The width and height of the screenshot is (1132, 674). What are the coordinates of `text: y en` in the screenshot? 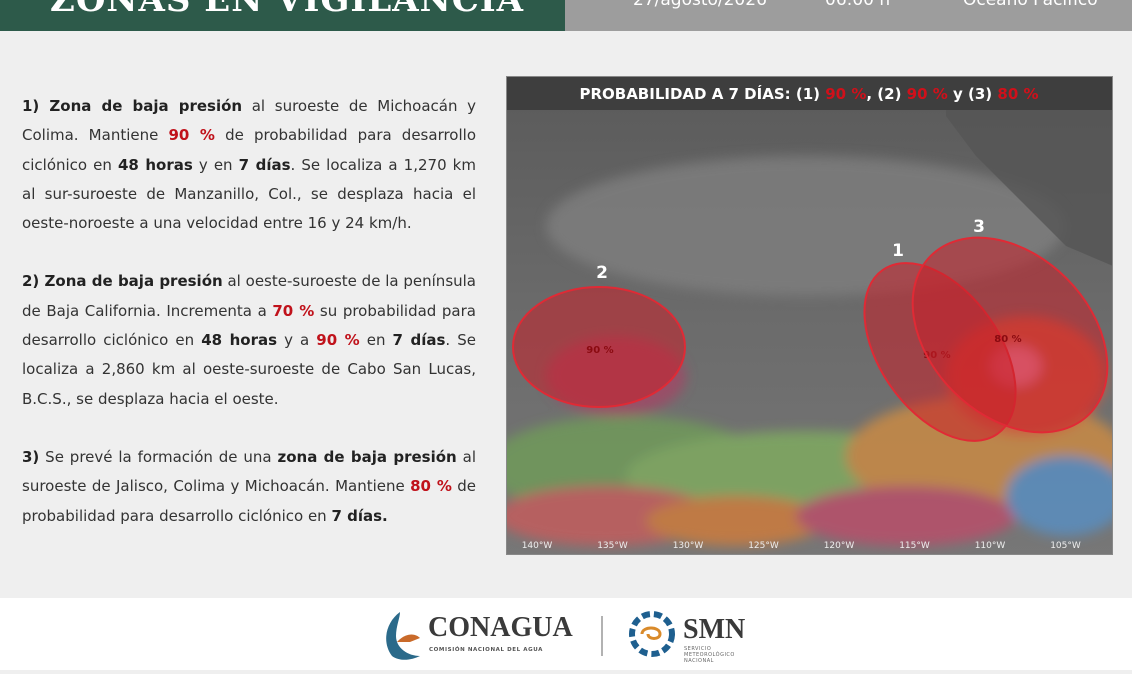 It's located at (215, 164).